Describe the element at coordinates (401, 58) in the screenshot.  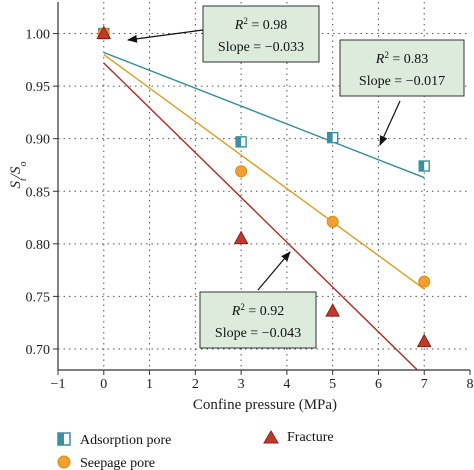
I see `annotation-r2: R2 = 0.83` at that location.